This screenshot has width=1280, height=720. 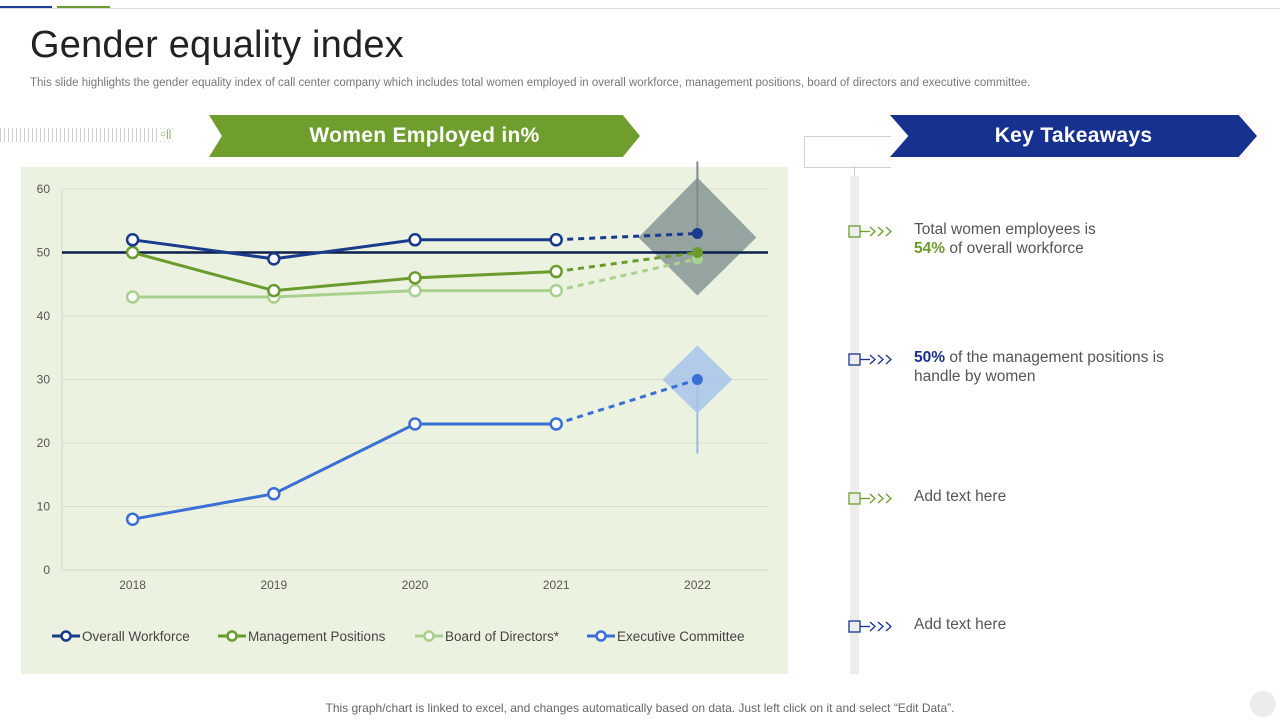 I want to click on legend-label: Management Positions, so click(x=317, y=636).